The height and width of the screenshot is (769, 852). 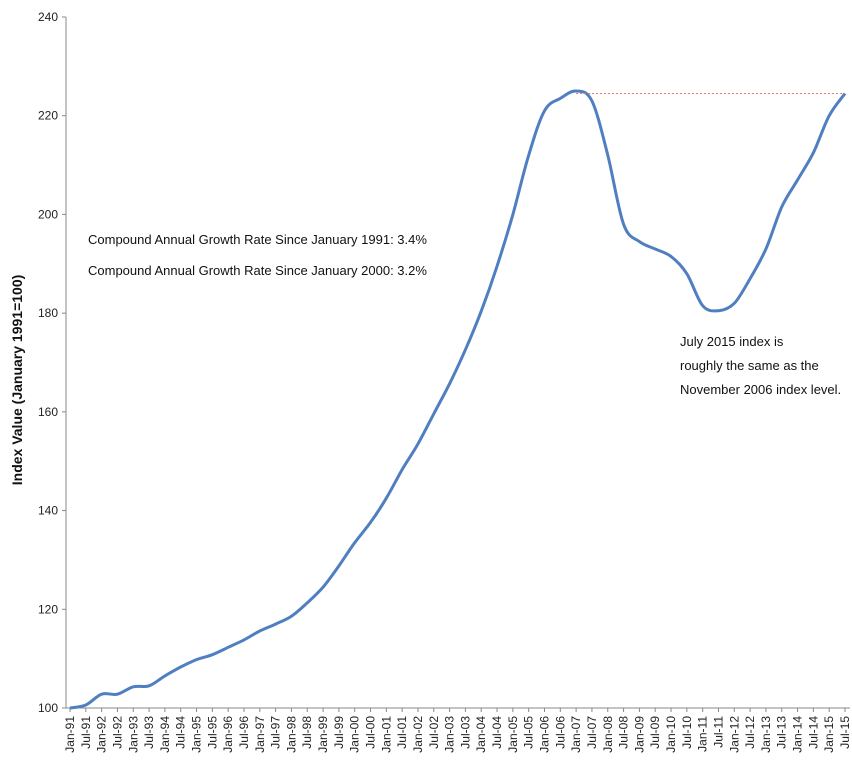 What do you see at coordinates (750, 732) in the screenshot?
I see `x-tick-label: Jul-12` at bounding box center [750, 732].